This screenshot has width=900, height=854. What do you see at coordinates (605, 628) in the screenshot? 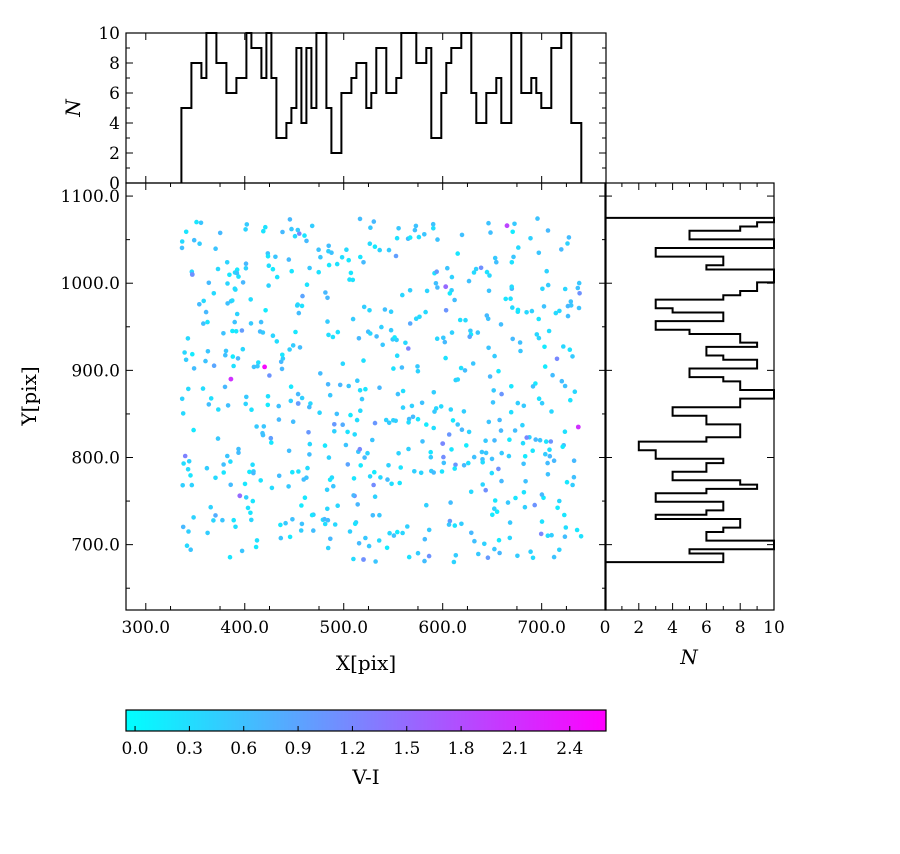
I see `right-x-tick-label: 0` at bounding box center [605, 628].